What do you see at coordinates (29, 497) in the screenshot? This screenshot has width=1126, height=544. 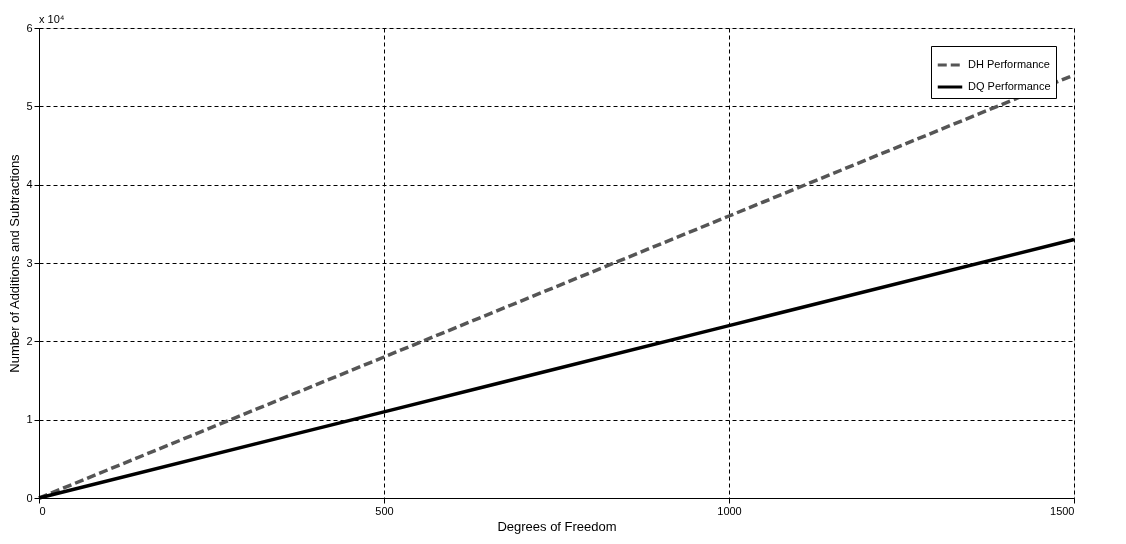 I see `y-tick-label: 0` at bounding box center [29, 497].